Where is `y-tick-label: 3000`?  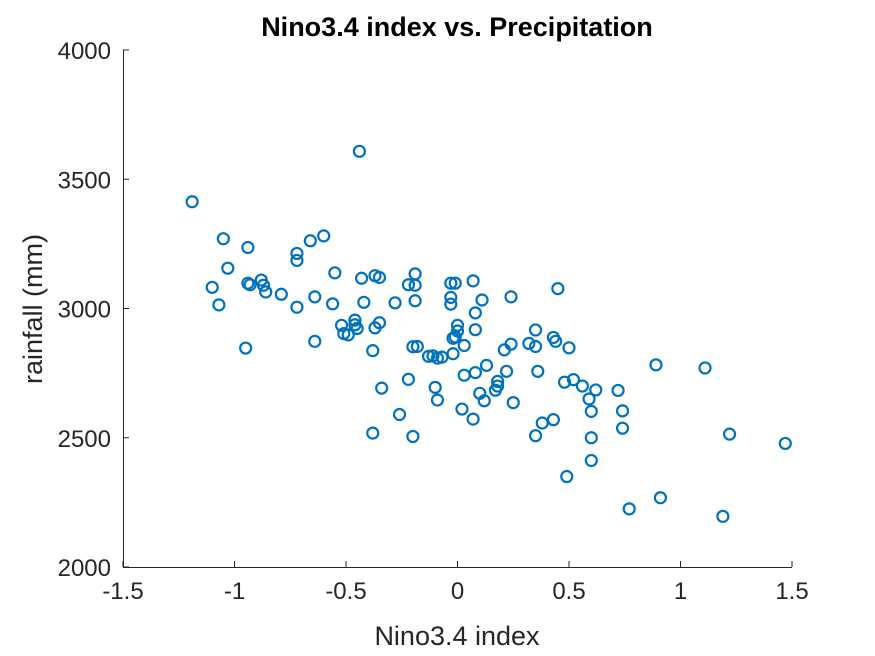
y-tick-label: 3000 is located at coordinates (84, 310).